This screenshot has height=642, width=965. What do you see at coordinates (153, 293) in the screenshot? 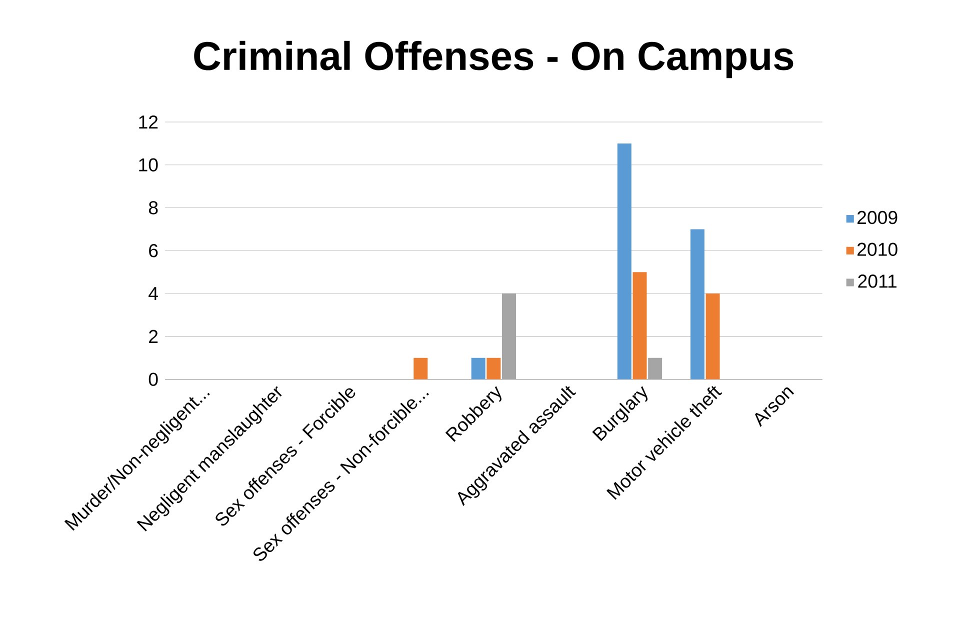
I see `y-tick-label: 4` at bounding box center [153, 293].